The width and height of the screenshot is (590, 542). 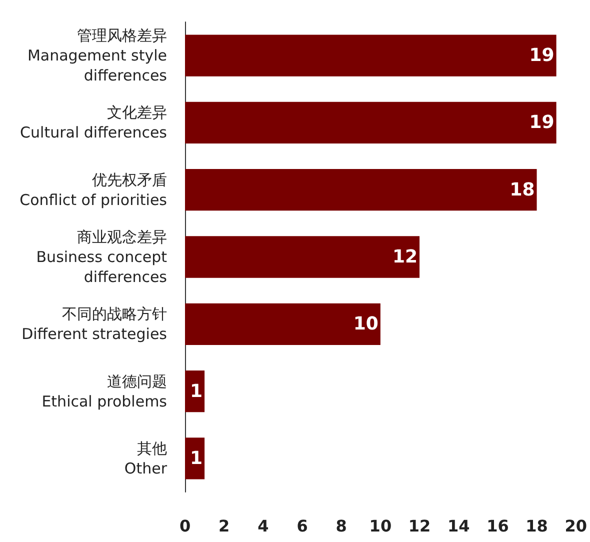 What do you see at coordinates (94, 189) in the screenshot?
I see `y-tick-label: 优先权矛盾 Conflict of priorities` at bounding box center [94, 189].